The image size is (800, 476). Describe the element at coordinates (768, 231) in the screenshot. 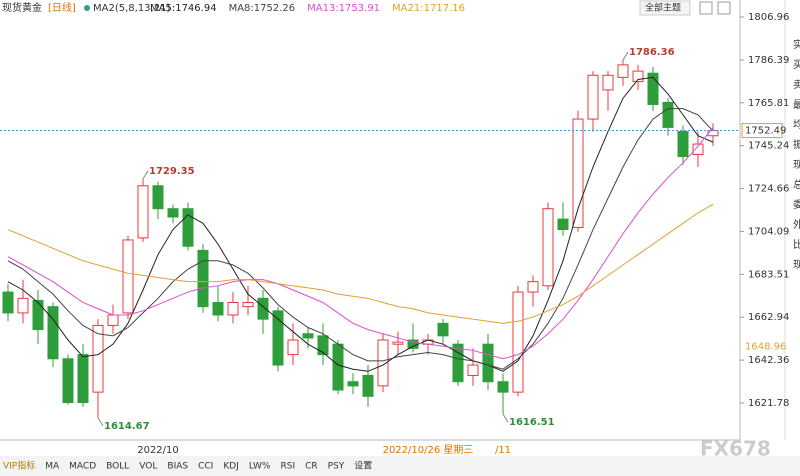

I see `y-tick-label: 1704.09` at that location.